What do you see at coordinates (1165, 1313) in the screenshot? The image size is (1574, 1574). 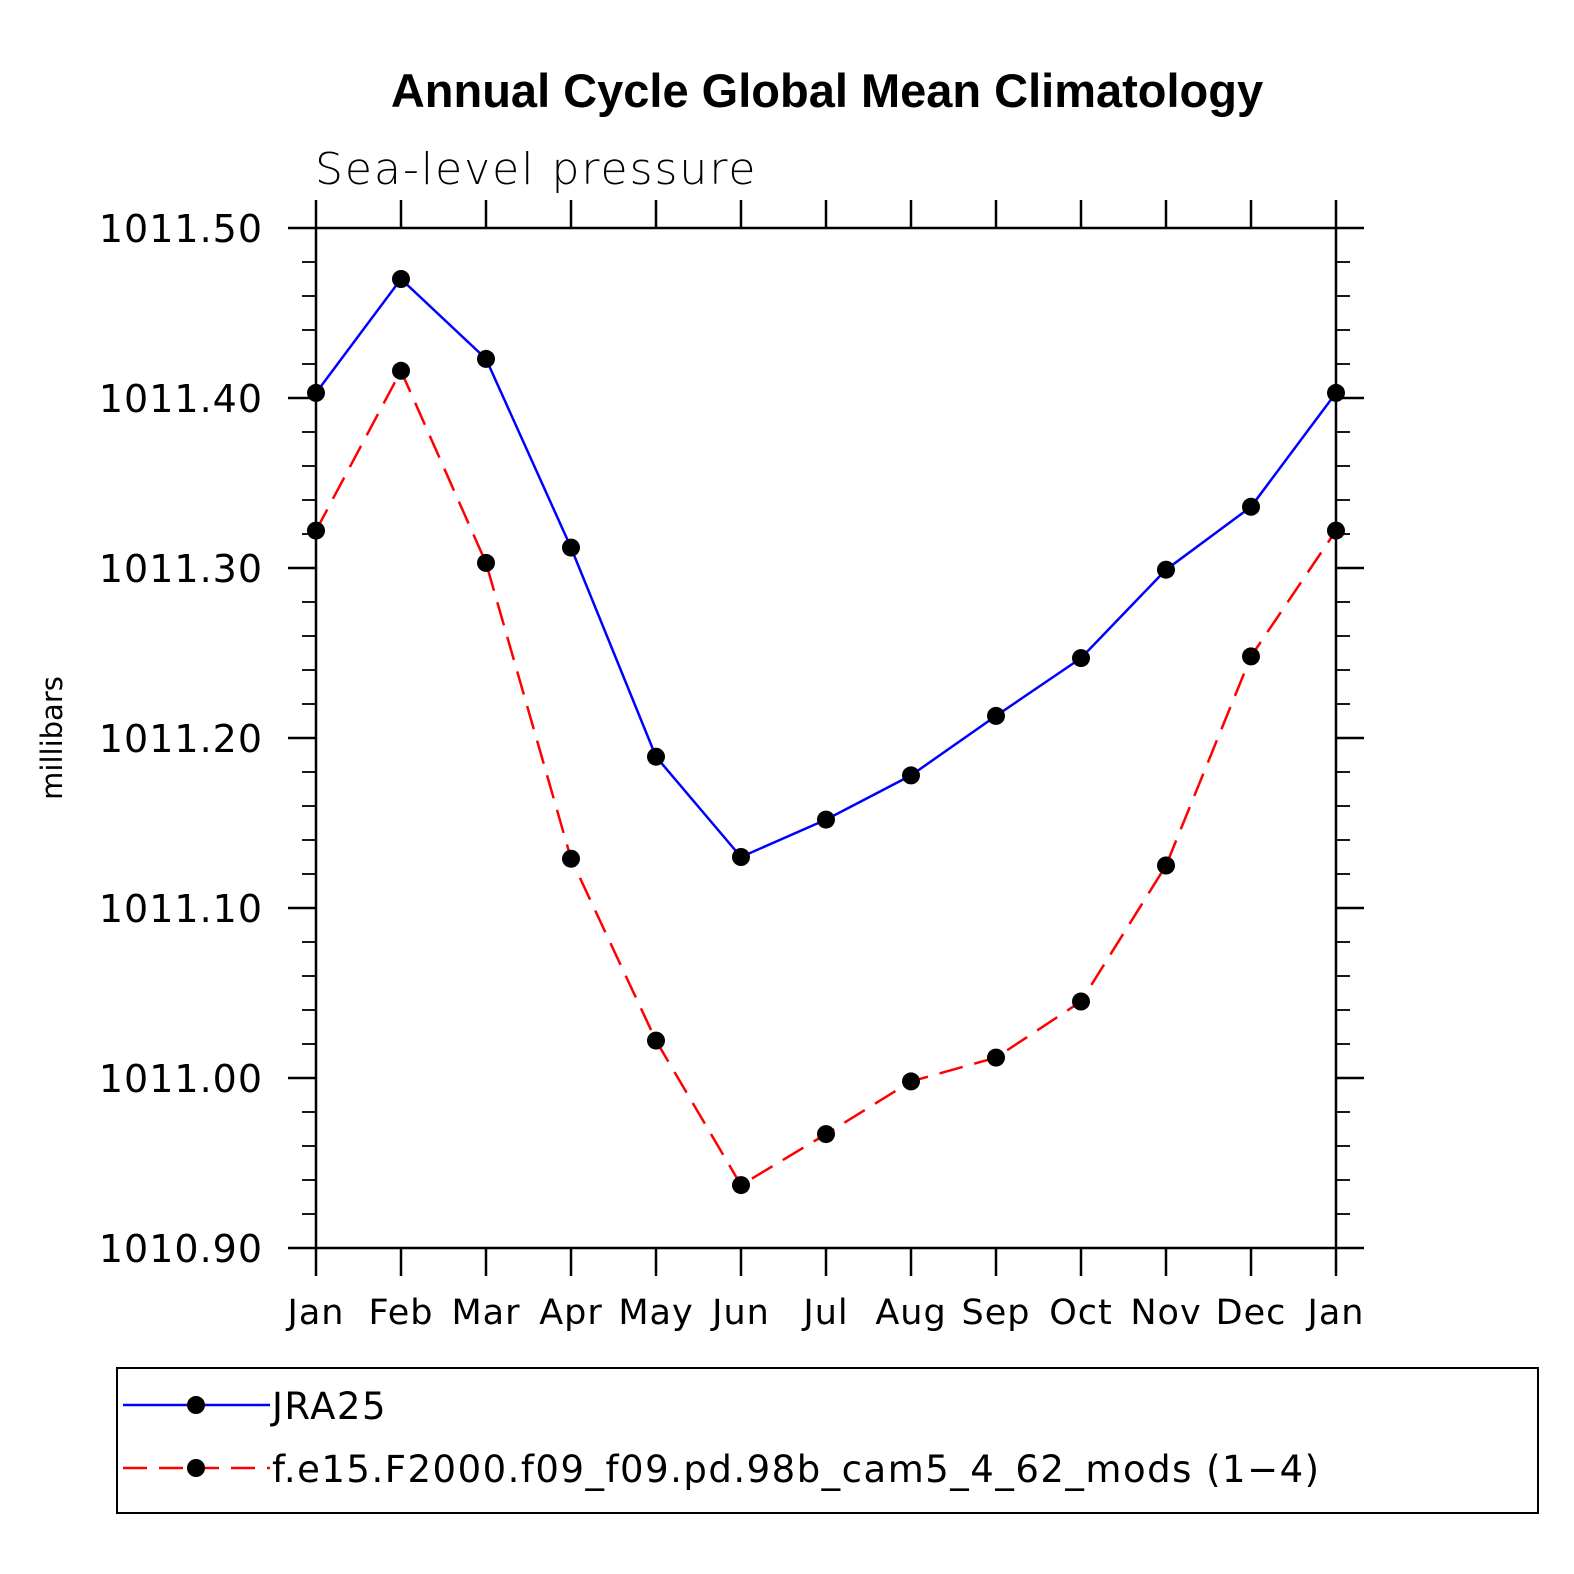 I see `x-tick-label: Nov` at bounding box center [1165, 1313].